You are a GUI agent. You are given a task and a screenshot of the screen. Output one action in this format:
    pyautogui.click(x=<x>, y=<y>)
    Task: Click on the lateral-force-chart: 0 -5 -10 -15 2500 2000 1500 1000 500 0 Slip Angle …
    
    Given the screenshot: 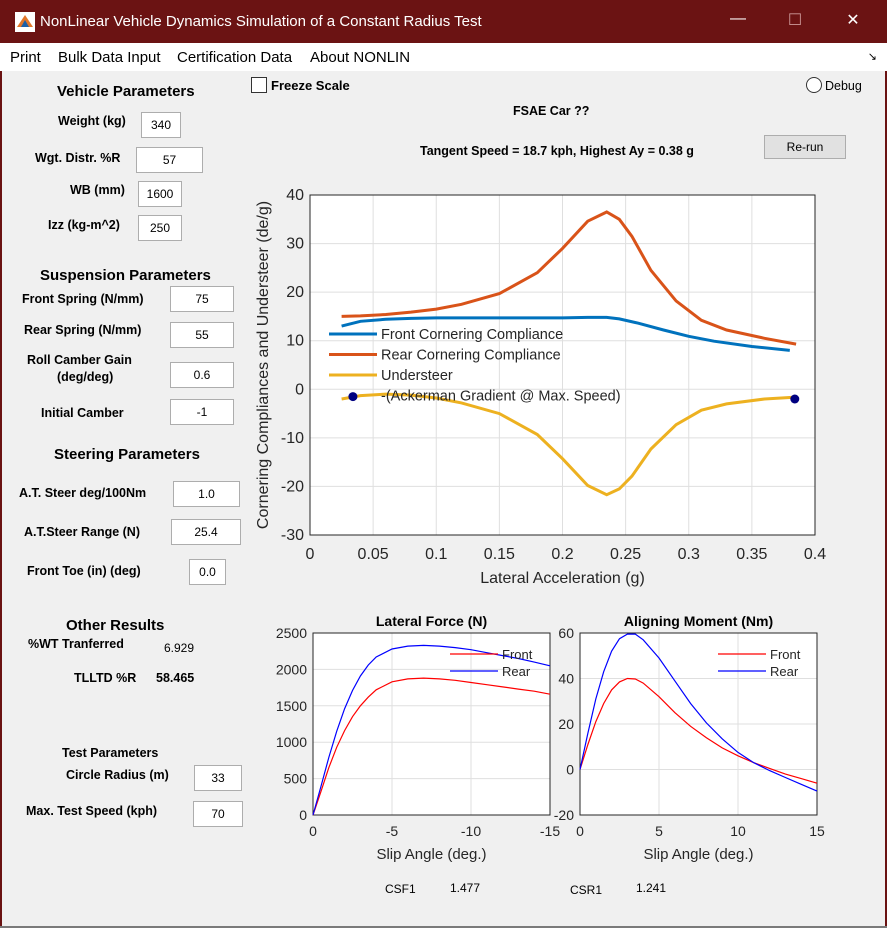 What is the action you would take?
    pyautogui.click(x=418, y=738)
    